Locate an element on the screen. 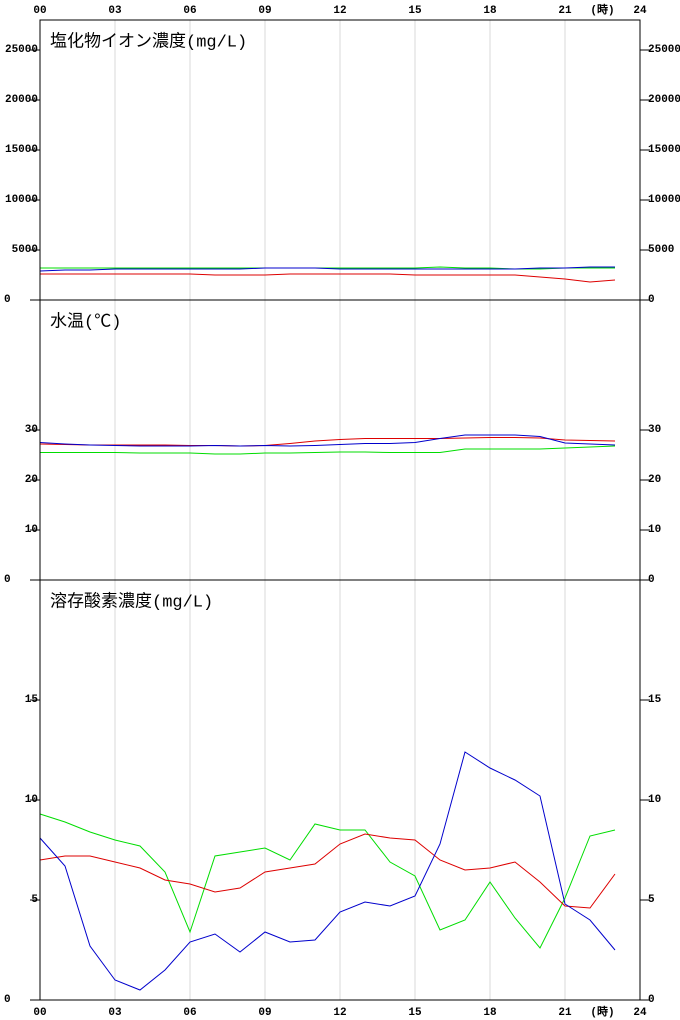 Image resolution: width=680 pixels, height=1020 pixels. panel-title: 溶存酸素濃度(mg/L) is located at coordinates (131, 601).